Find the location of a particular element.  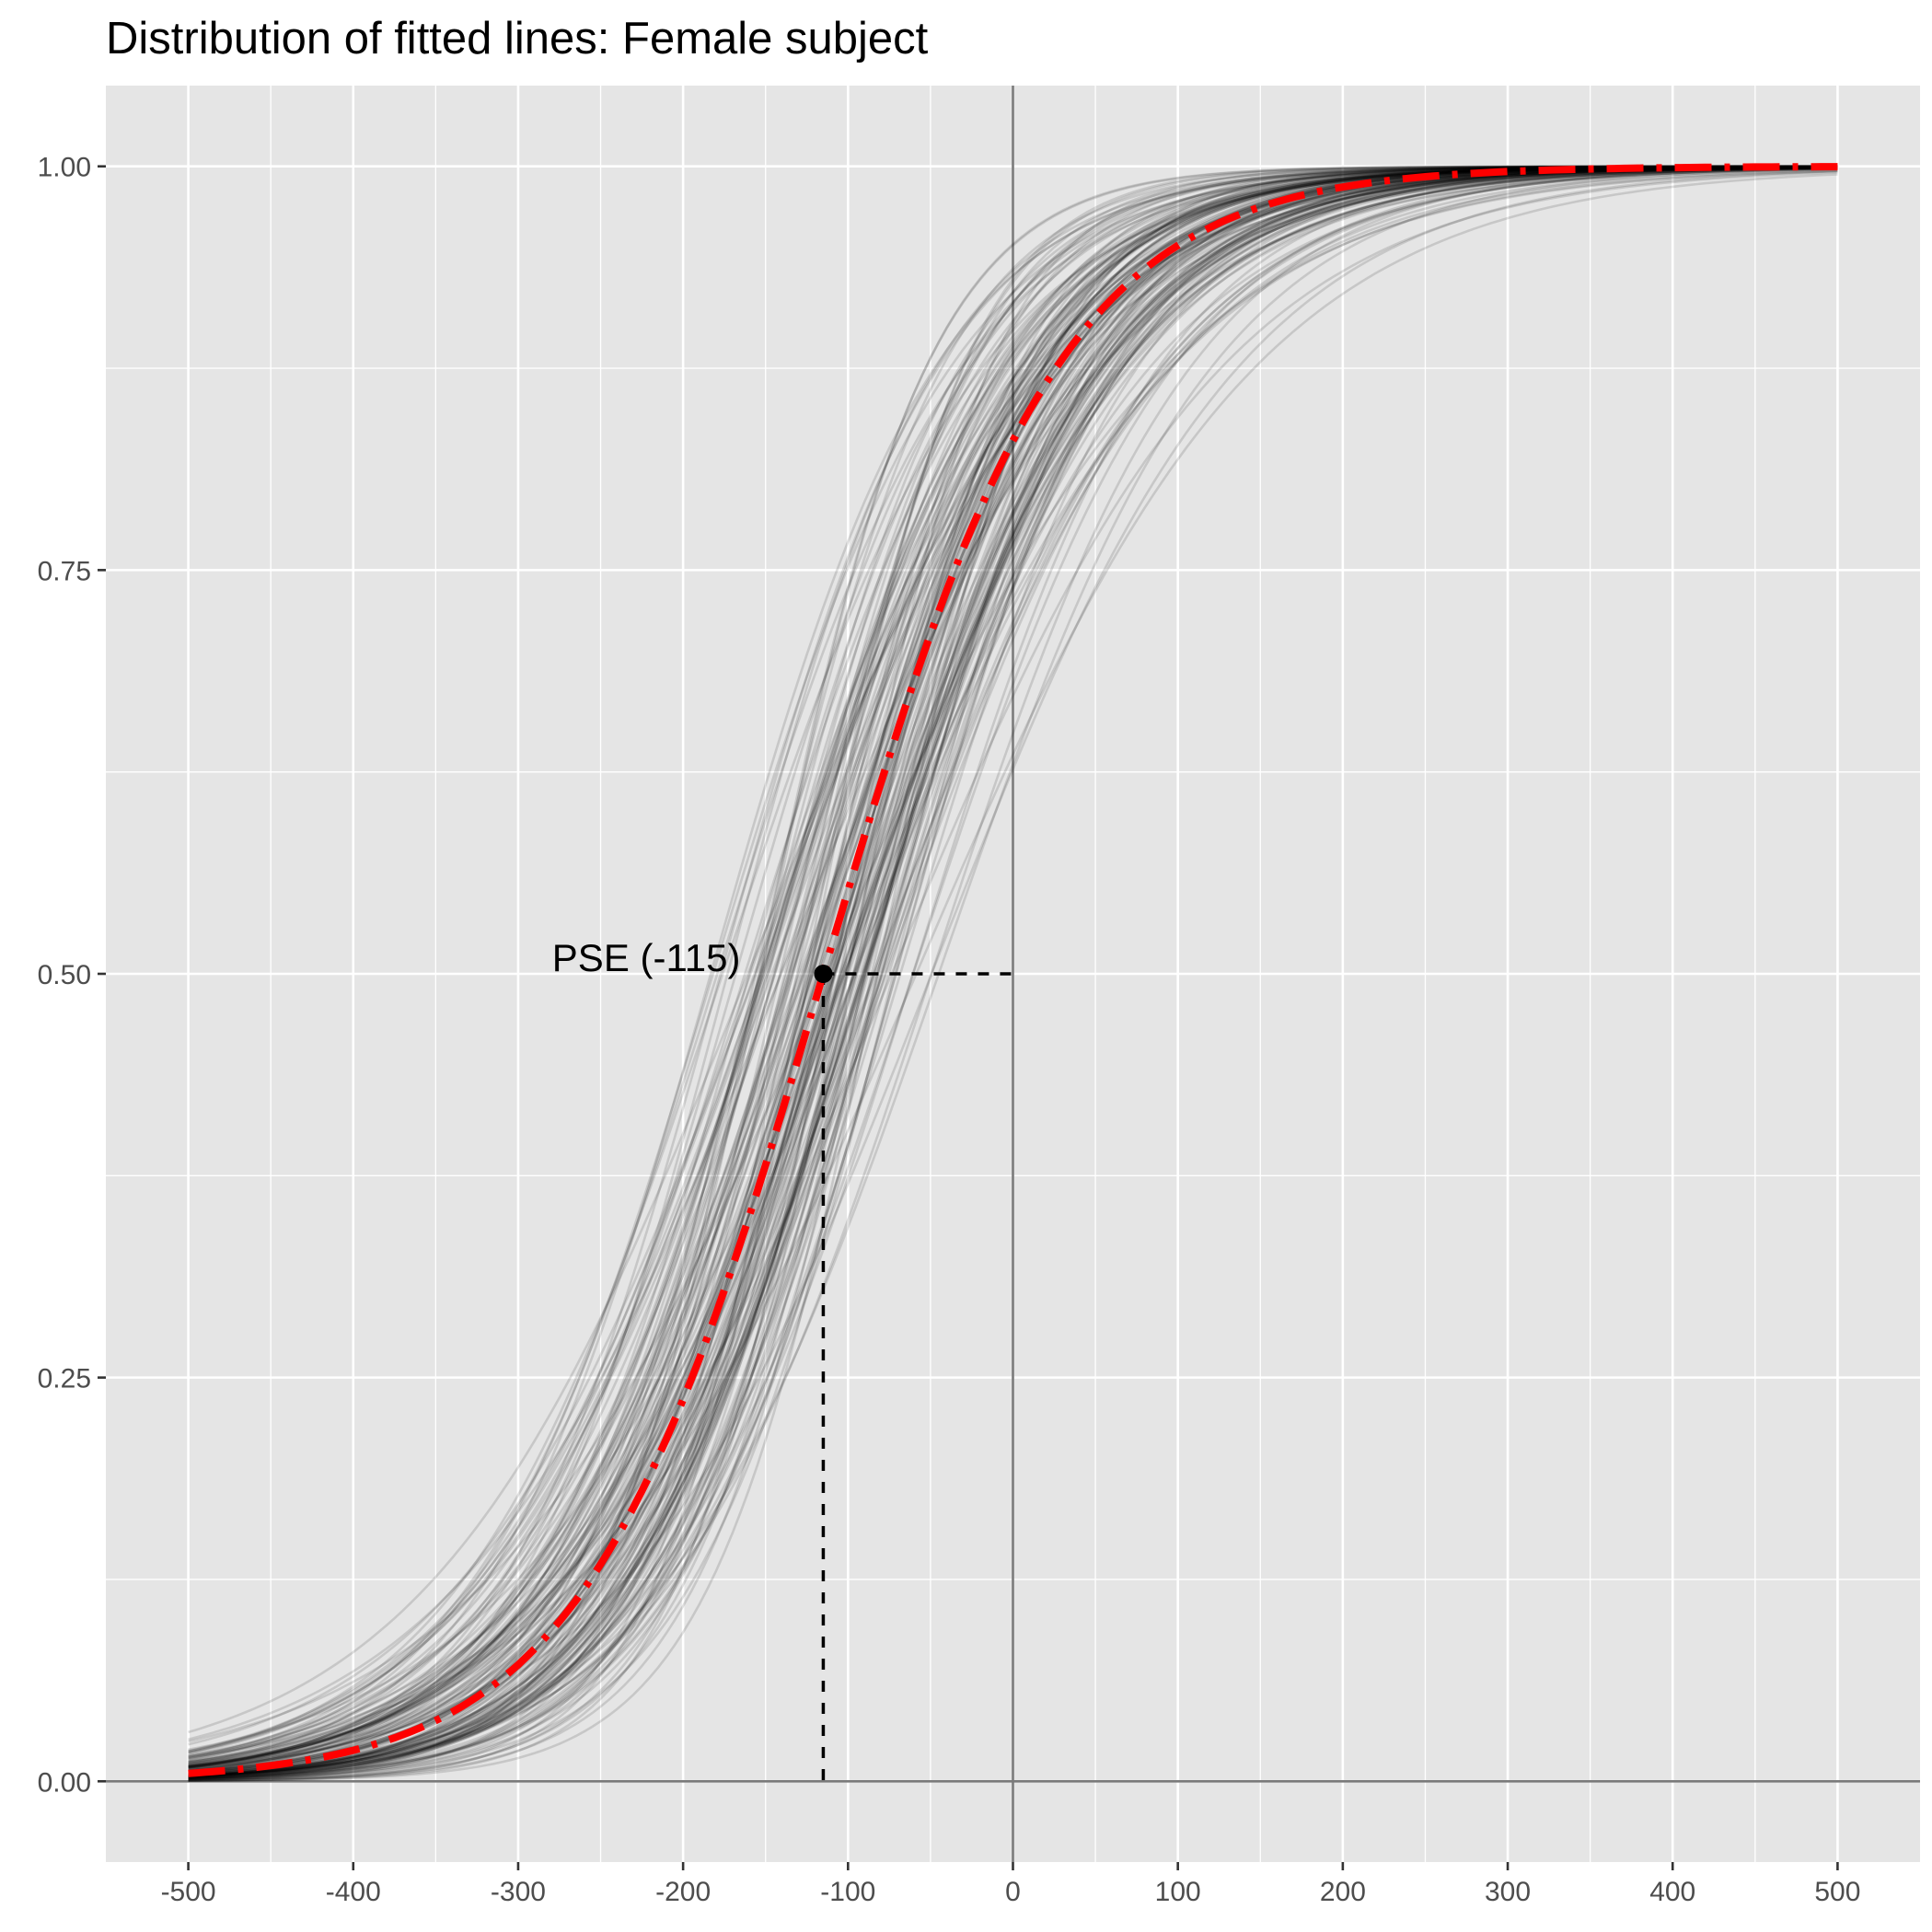

x-tick-label: 500 is located at coordinates (1837, 1892).